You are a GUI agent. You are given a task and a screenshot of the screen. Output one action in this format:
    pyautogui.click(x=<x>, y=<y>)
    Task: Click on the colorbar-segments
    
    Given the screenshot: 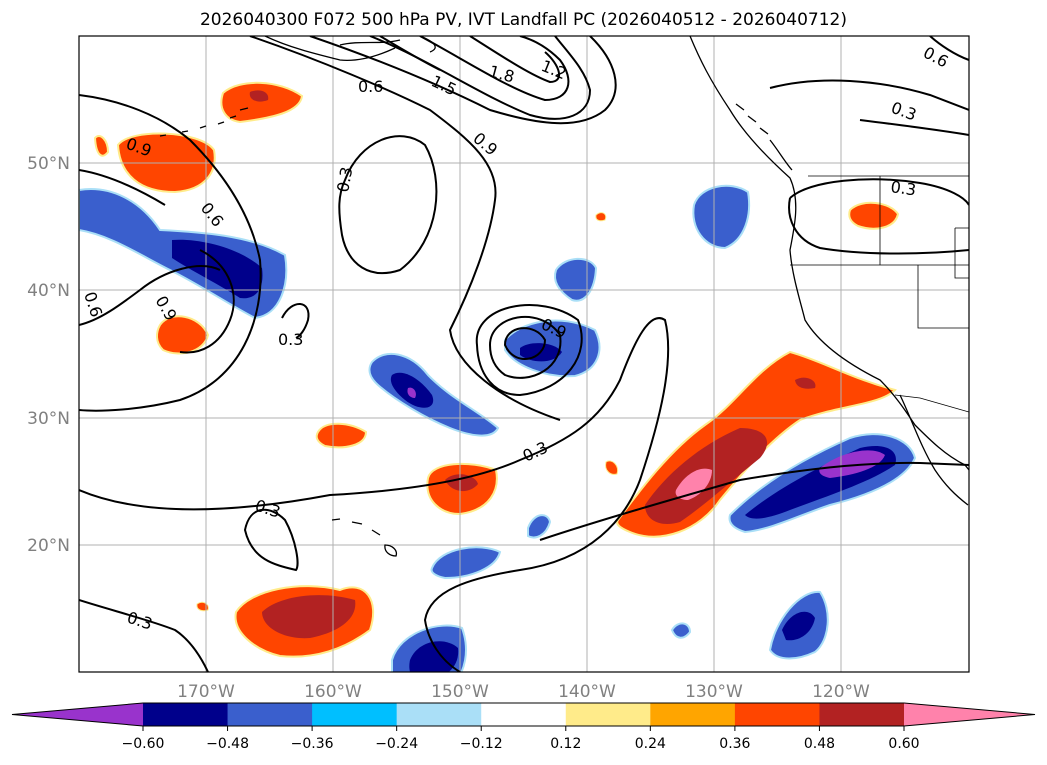 What is the action you would take?
    pyautogui.click(x=523, y=714)
    